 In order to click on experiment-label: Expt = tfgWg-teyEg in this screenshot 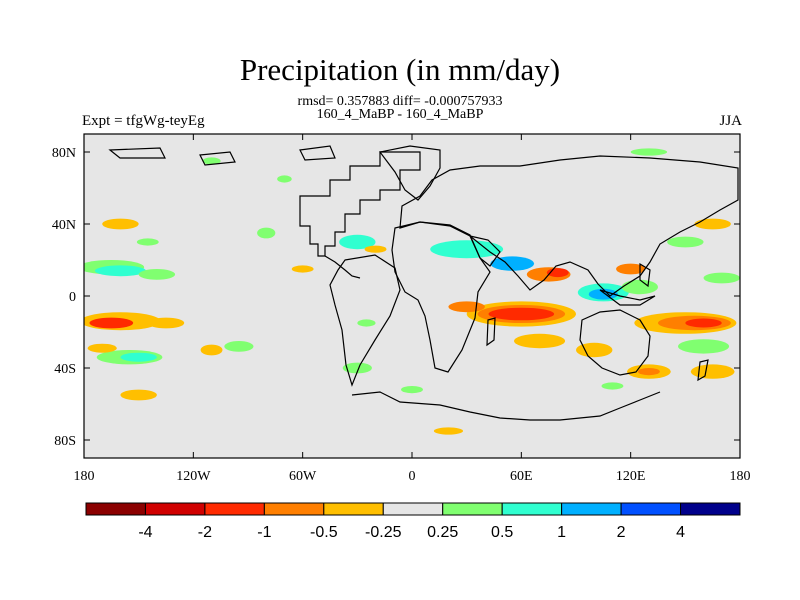, I will do `click(143, 121)`.